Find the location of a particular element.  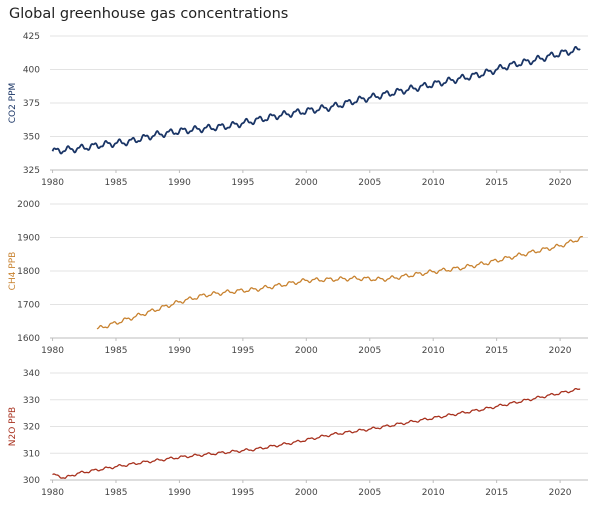

y-tick-label: 1700 is located at coordinates (28, 306).